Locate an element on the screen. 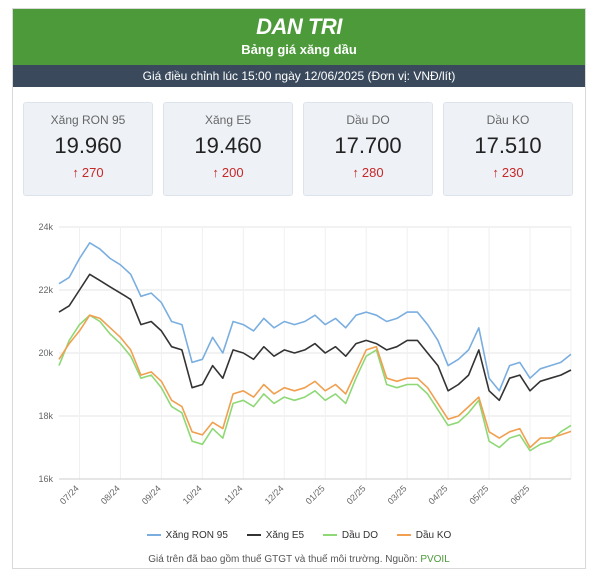 The width and height of the screenshot is (600, 569). change-value: 230 is located at coordinates (512, 172).